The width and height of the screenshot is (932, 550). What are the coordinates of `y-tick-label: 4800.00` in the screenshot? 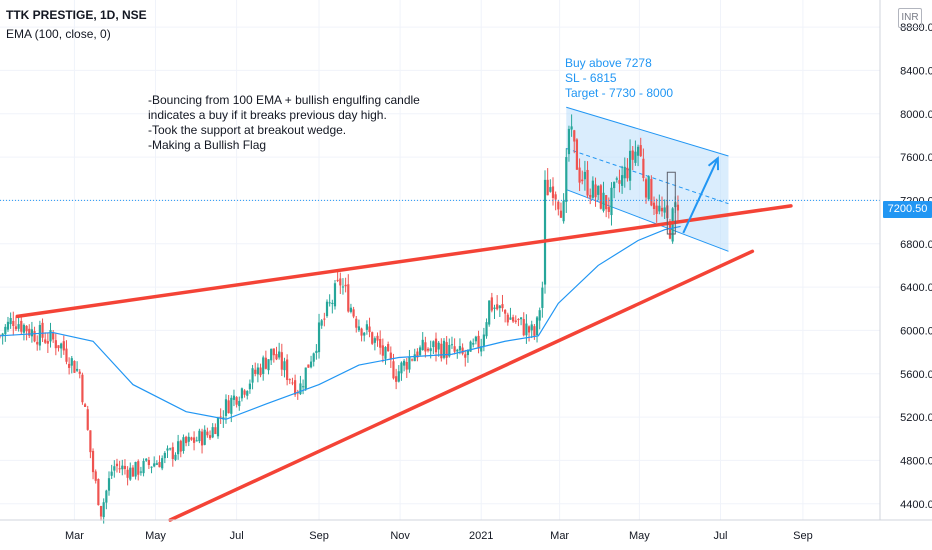 It's located at (916, 461).